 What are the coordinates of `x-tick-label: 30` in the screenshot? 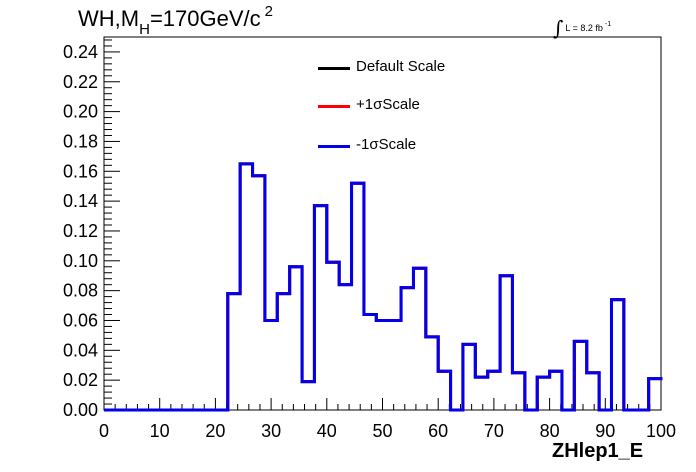 It's located at (271, 431).